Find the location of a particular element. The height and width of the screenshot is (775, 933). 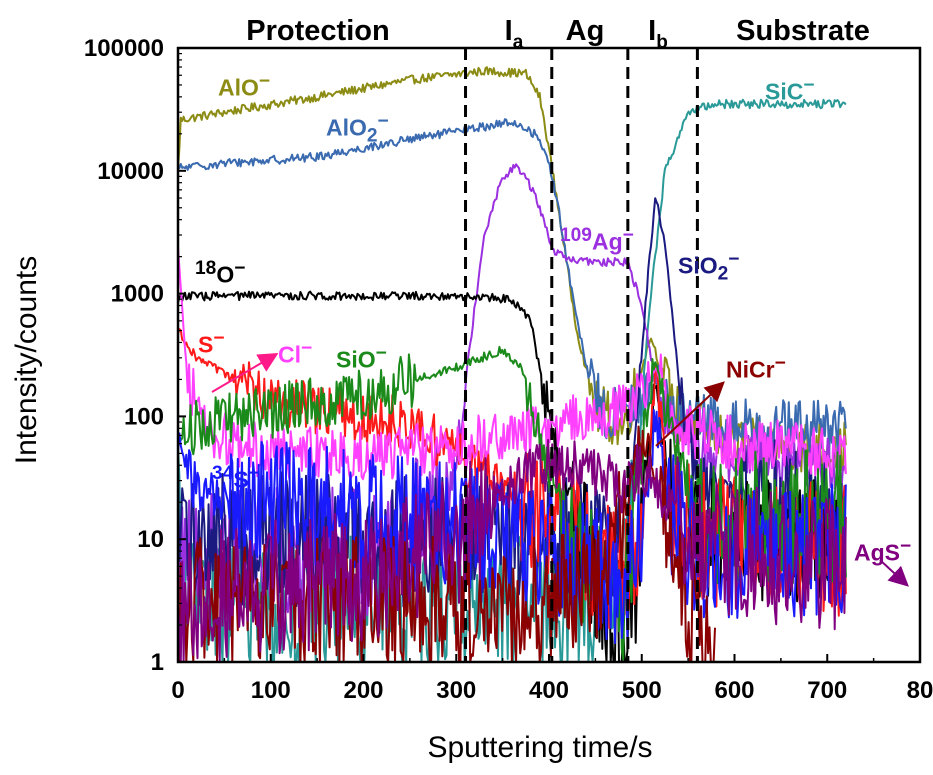

series-label: AlO2− is located at coordinates (357, 129).